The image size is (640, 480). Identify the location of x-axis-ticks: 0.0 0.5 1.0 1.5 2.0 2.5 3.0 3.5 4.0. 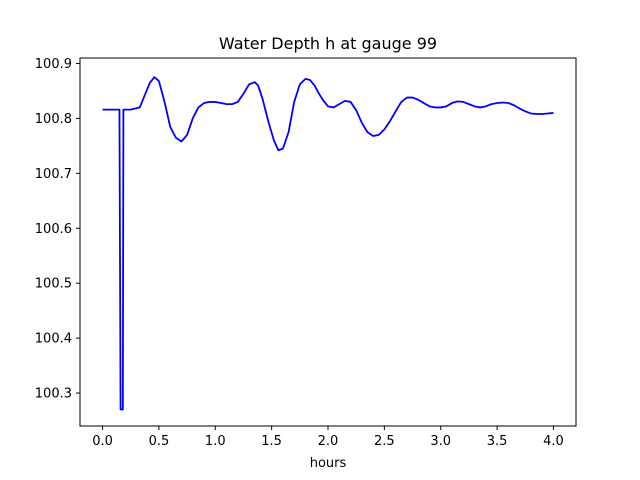
(328, 437).